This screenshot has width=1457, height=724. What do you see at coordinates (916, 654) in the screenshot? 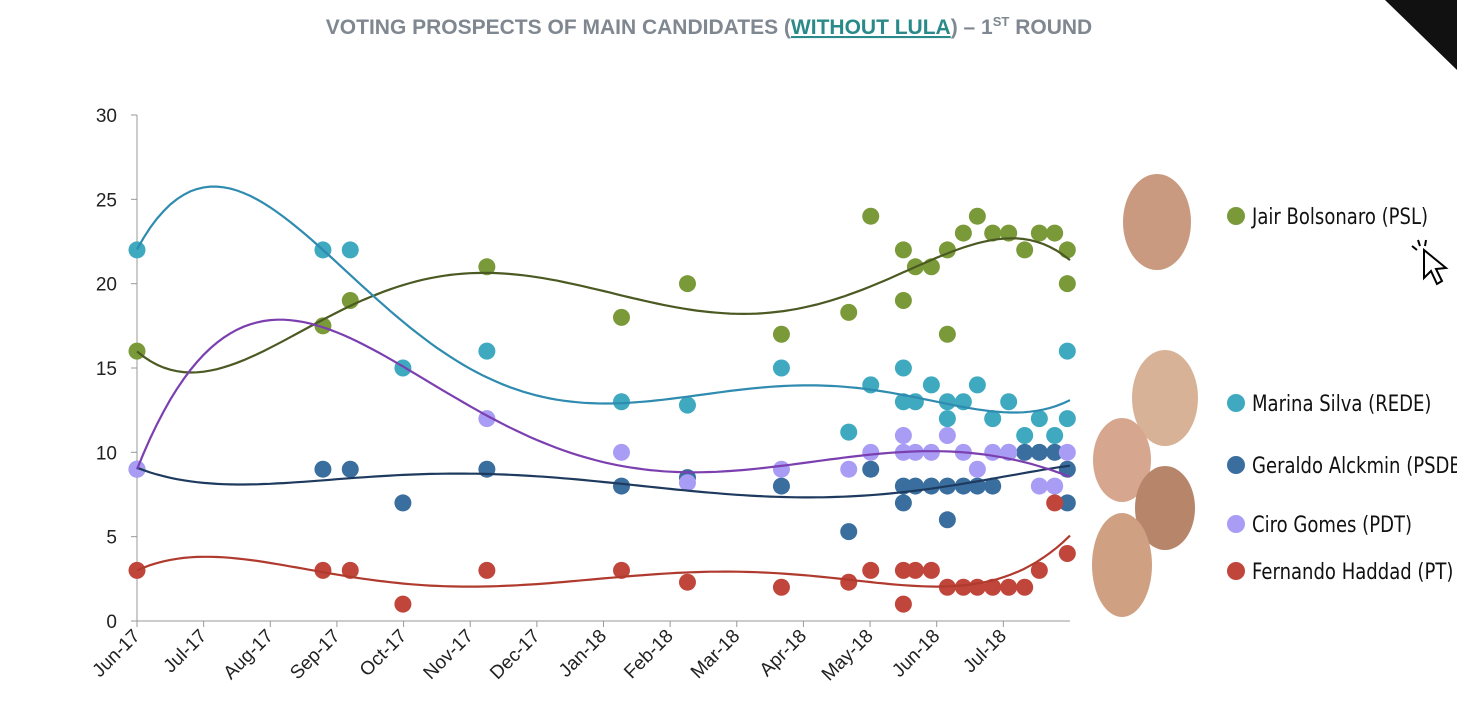
I see `x-tick-label: Jun-18` at bounding box center [916, 654].